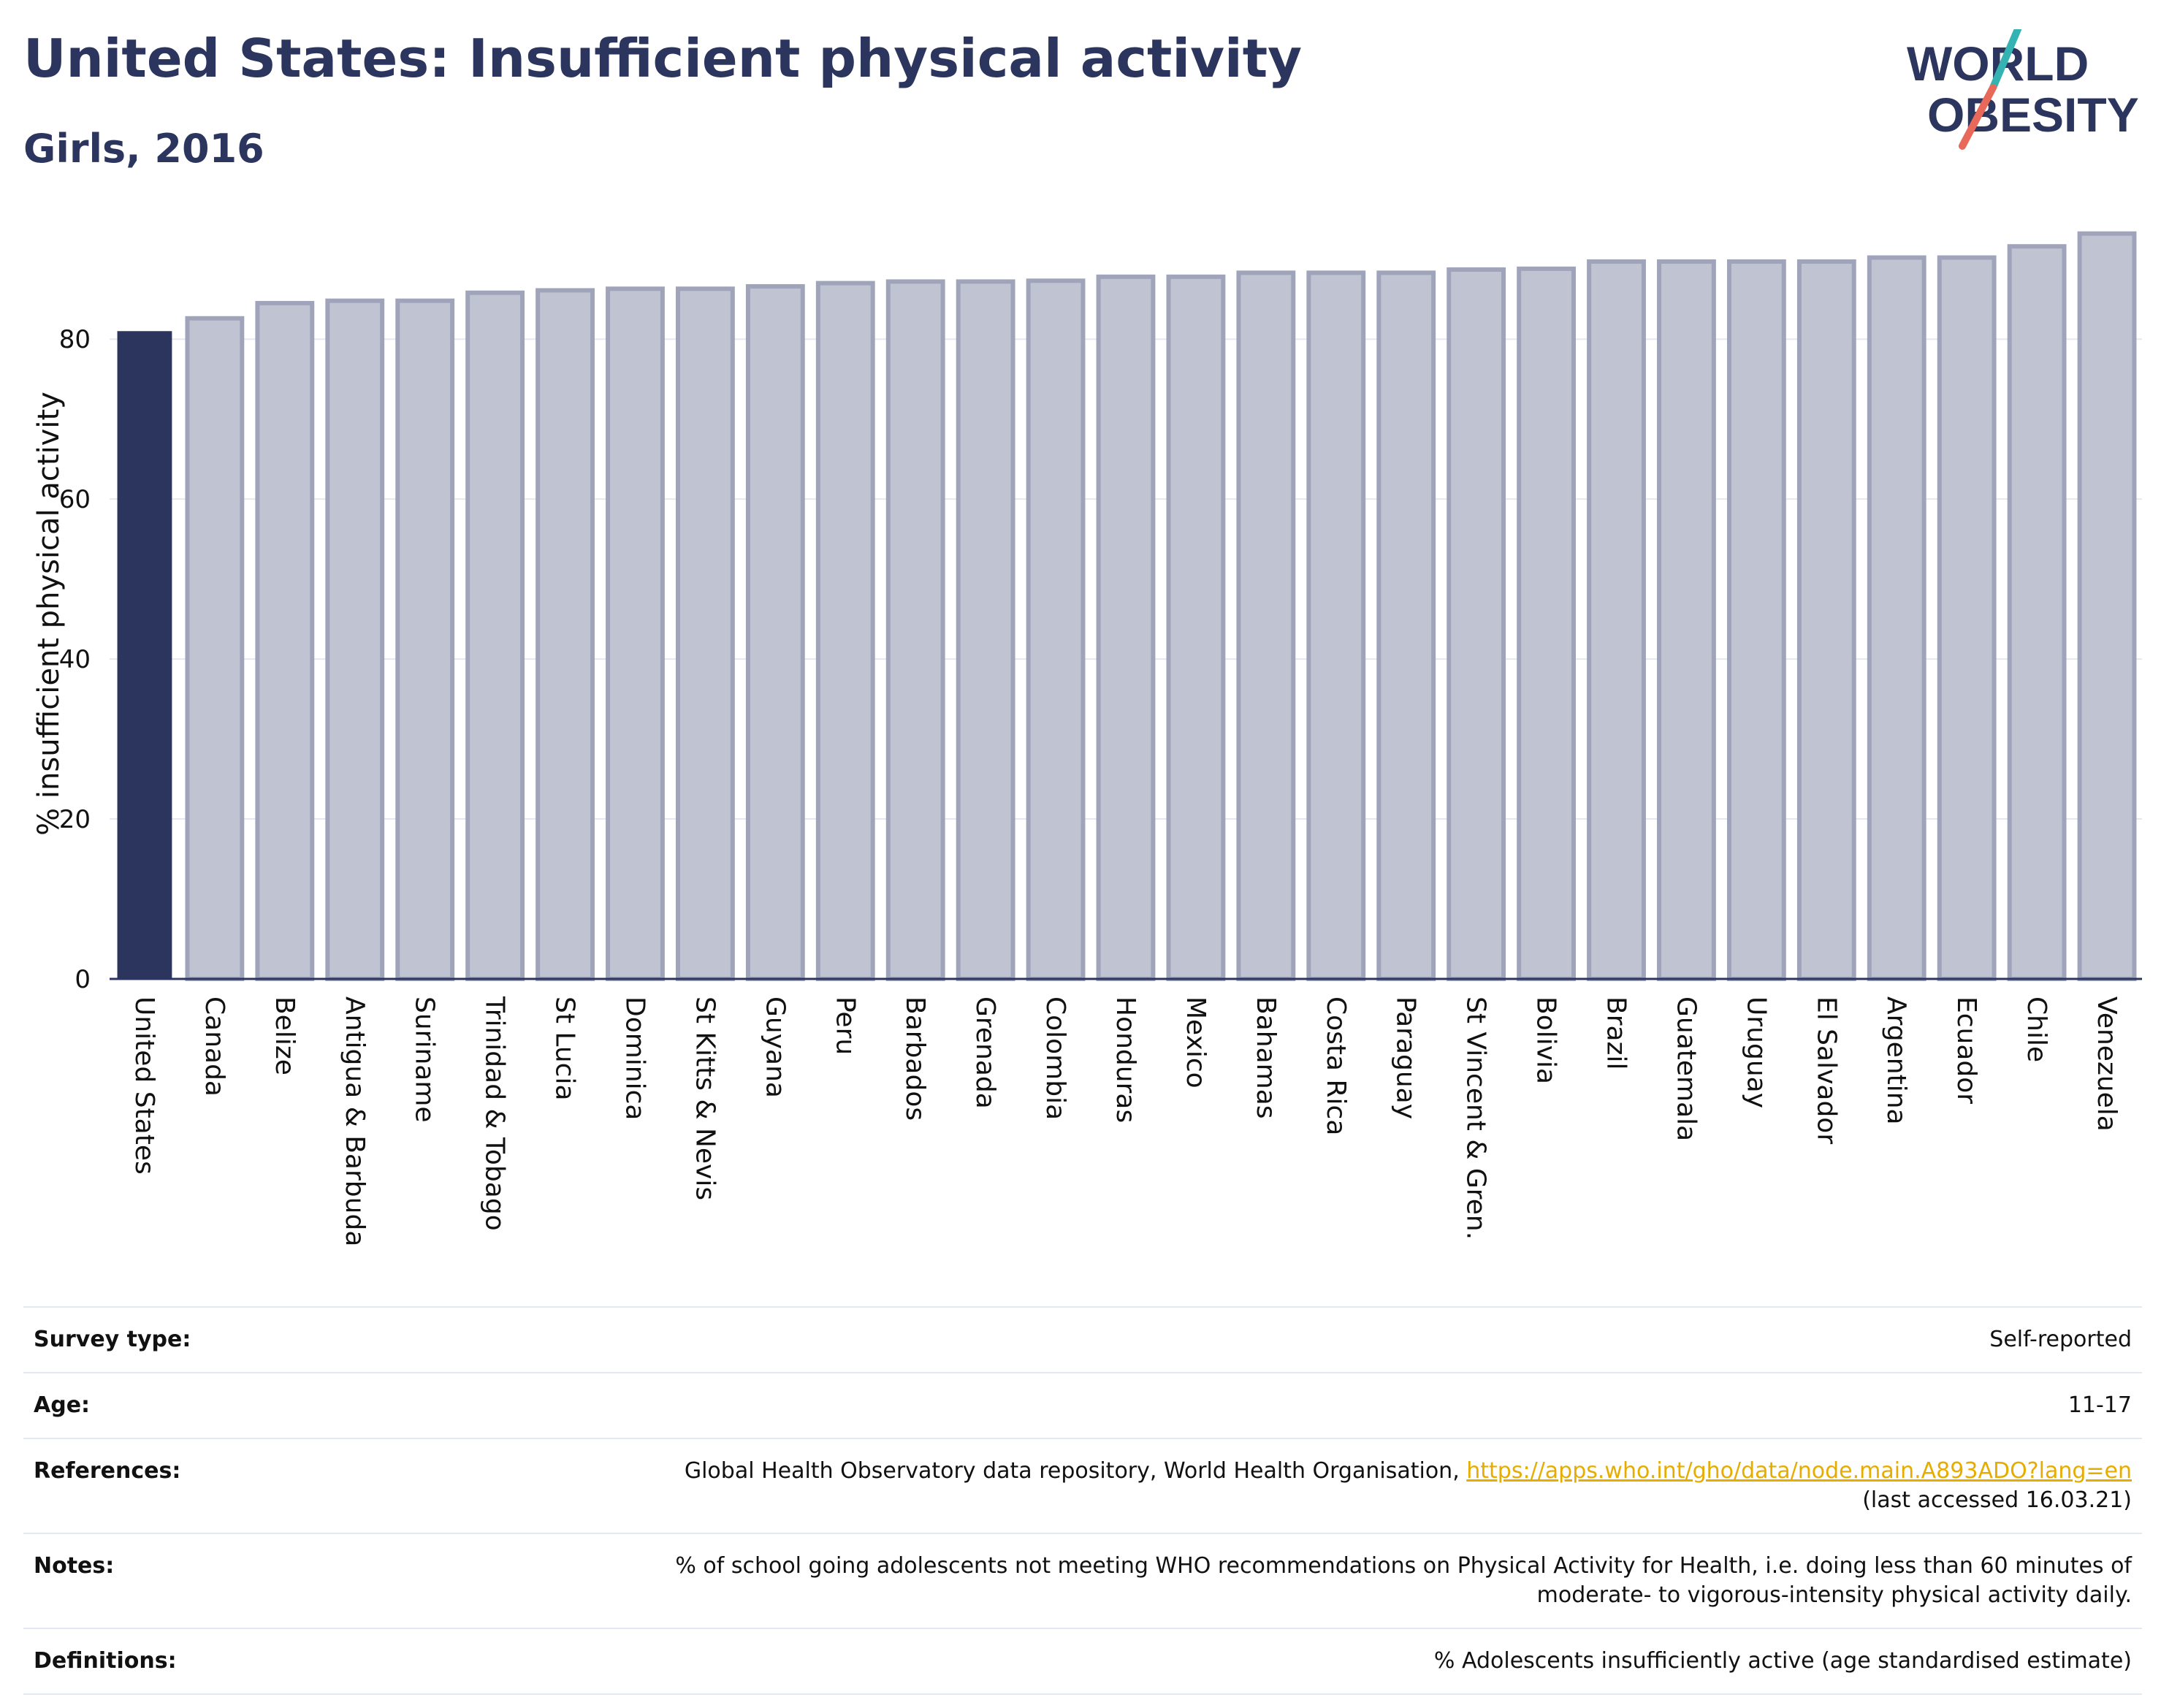  I want to click on x-tick-label: Colombia, so click(1055, 1058).